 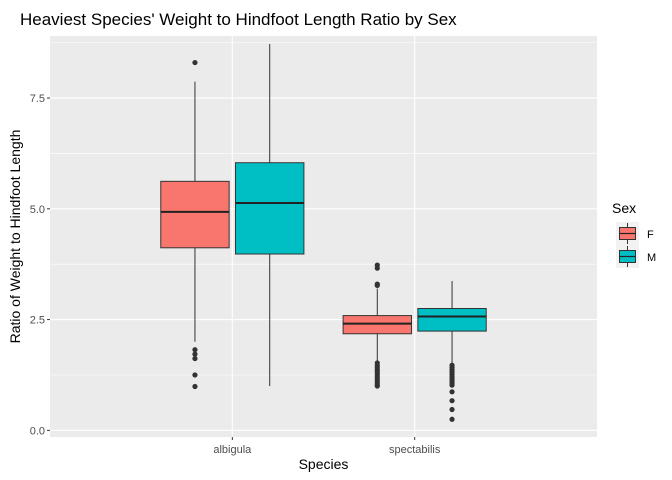 What do you see at coordinates (415, 450) in the screenshot?
I see `x-tick-label: spectabilis` at bounding box center [415, 450].